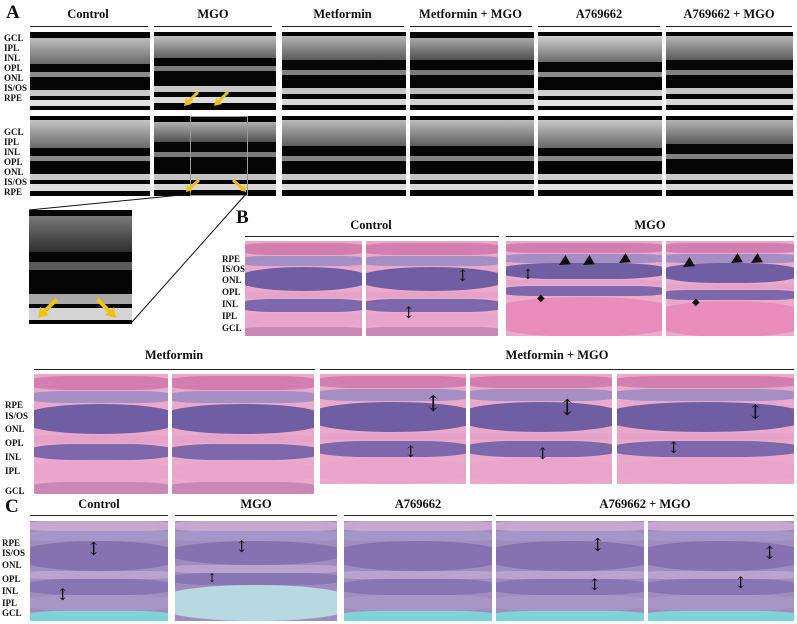 The width and height of the screenshot is (797, 624). I want to click on panel-c-rule-a769662-mgo, so click(645, 515).